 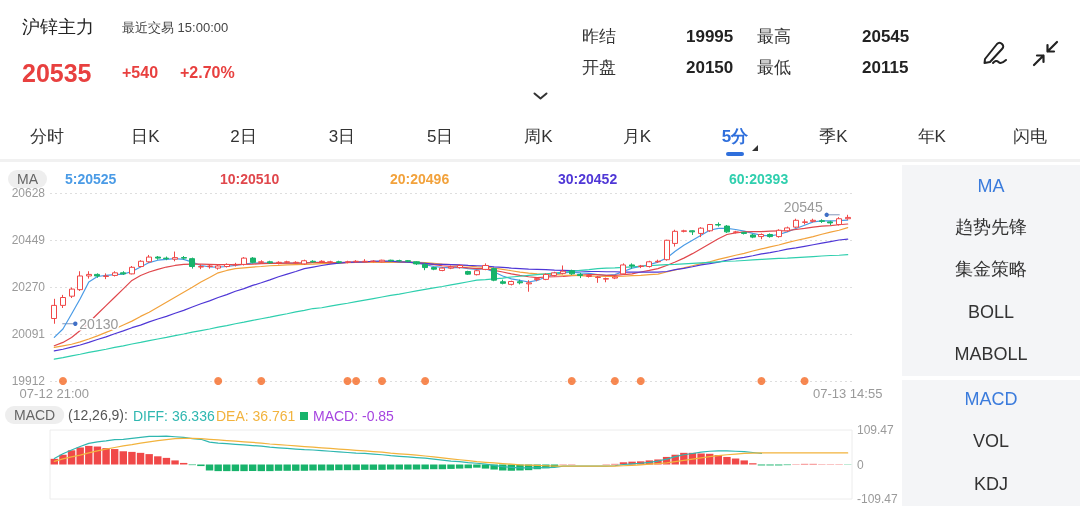 What do you see at coordinates (58, 28) in the screenshot?
I see `text: 沪锌主力` at bounding box center [58, 28].